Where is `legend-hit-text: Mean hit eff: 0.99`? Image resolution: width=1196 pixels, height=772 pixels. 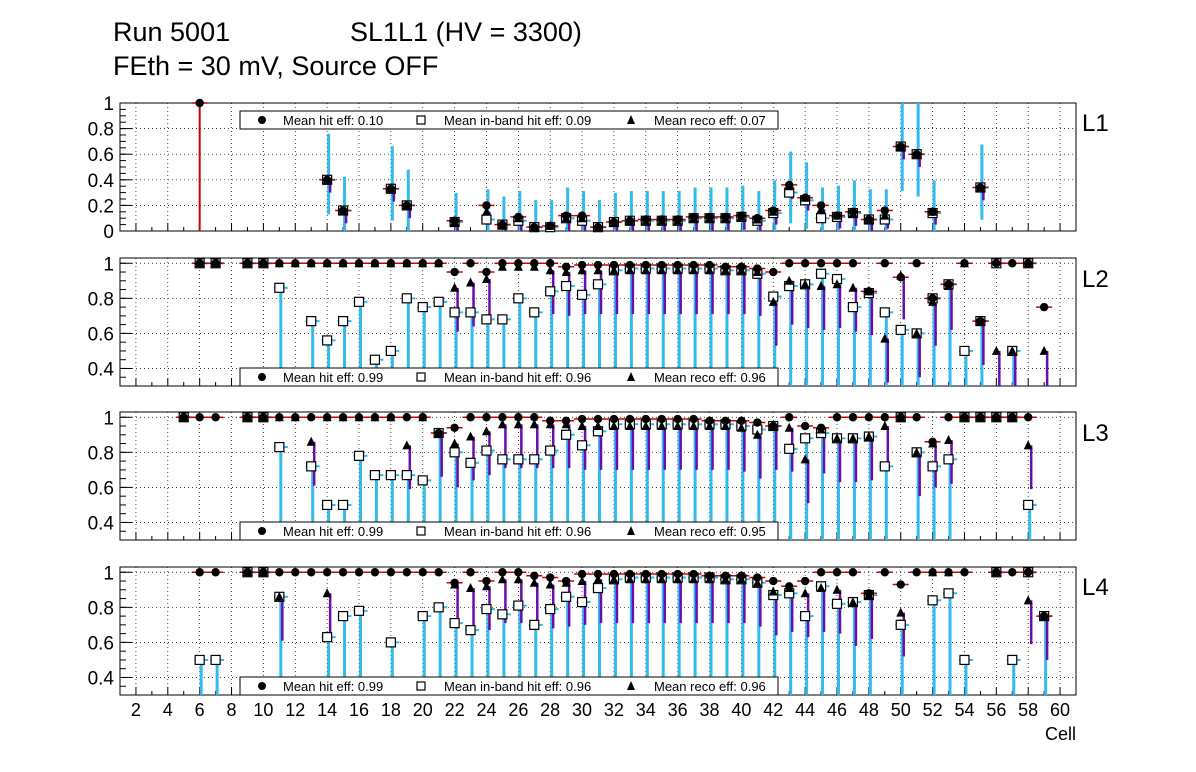
legend-hit-text: Mean hit eff: 0.99 is located at coordinates (333, 377).